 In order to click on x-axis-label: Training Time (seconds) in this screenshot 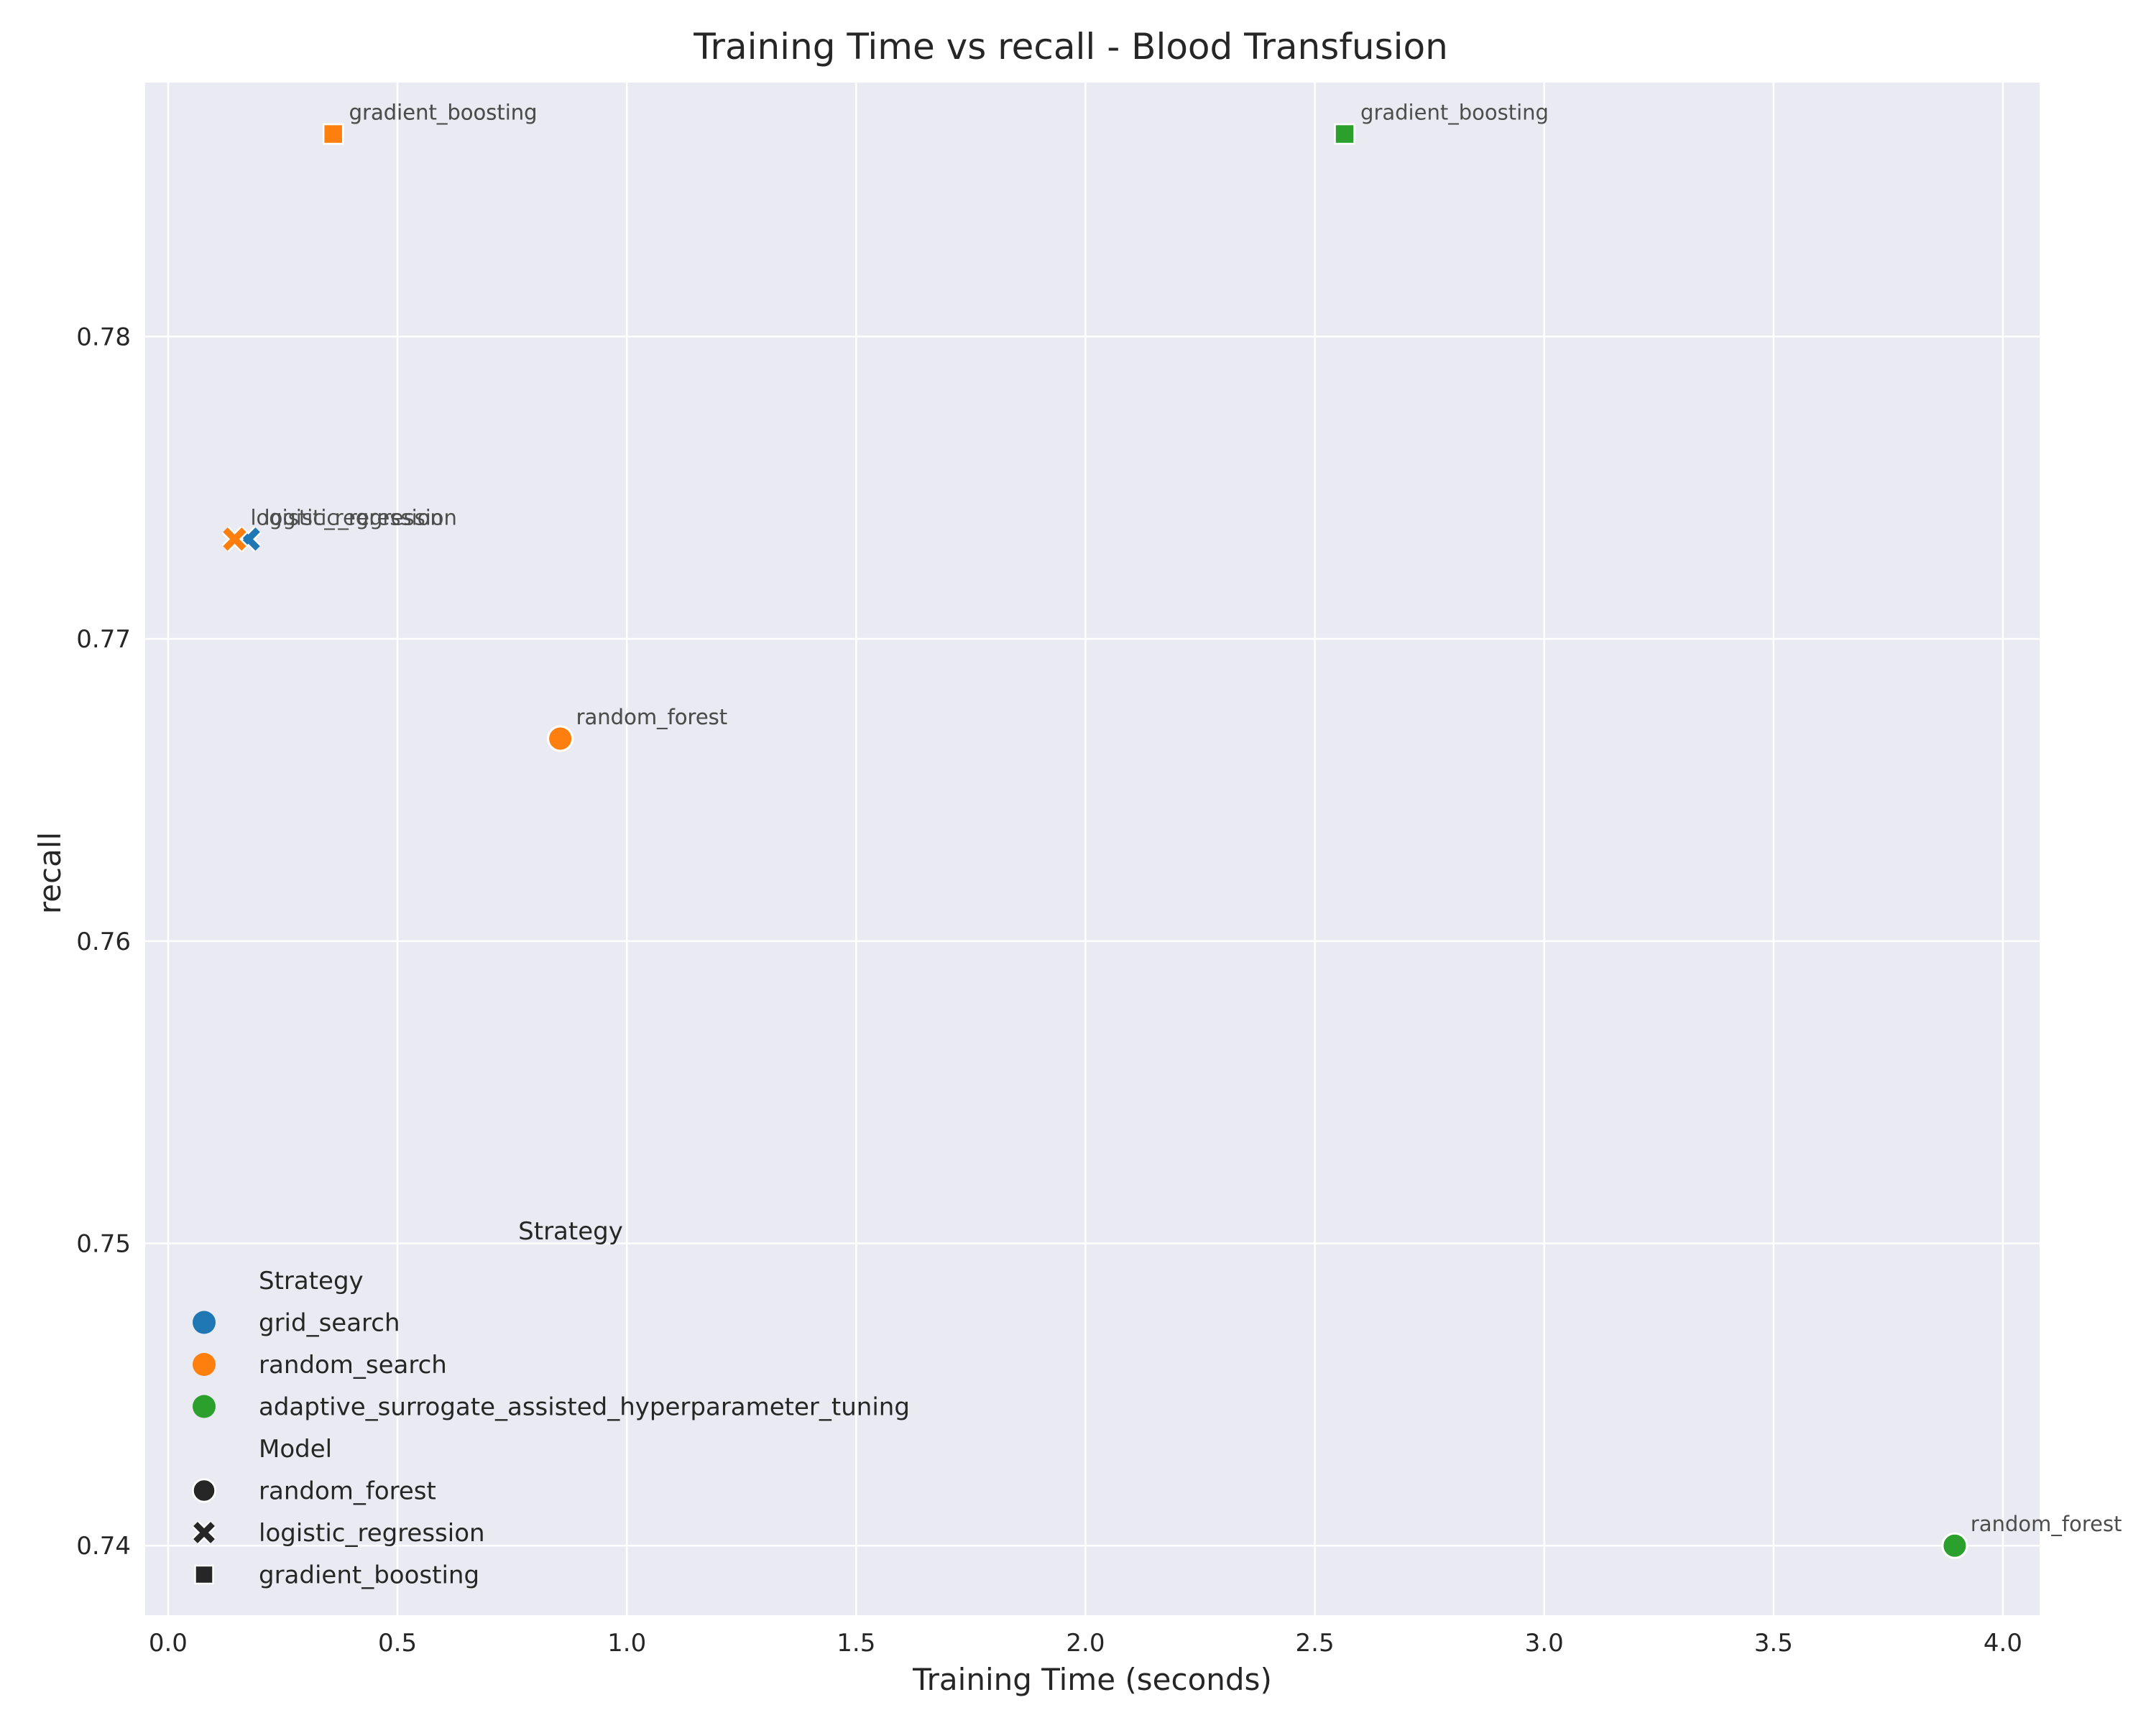, I will do `click(1092, 1680)`.